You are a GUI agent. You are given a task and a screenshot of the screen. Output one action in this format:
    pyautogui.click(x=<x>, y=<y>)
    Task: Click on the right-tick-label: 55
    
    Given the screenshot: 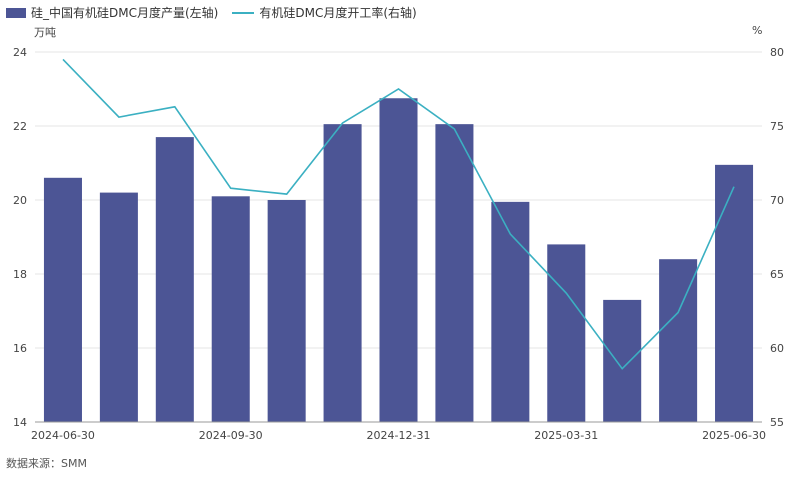 What is the action you would take?
    pyautogui.click(x=777, y=422)
    